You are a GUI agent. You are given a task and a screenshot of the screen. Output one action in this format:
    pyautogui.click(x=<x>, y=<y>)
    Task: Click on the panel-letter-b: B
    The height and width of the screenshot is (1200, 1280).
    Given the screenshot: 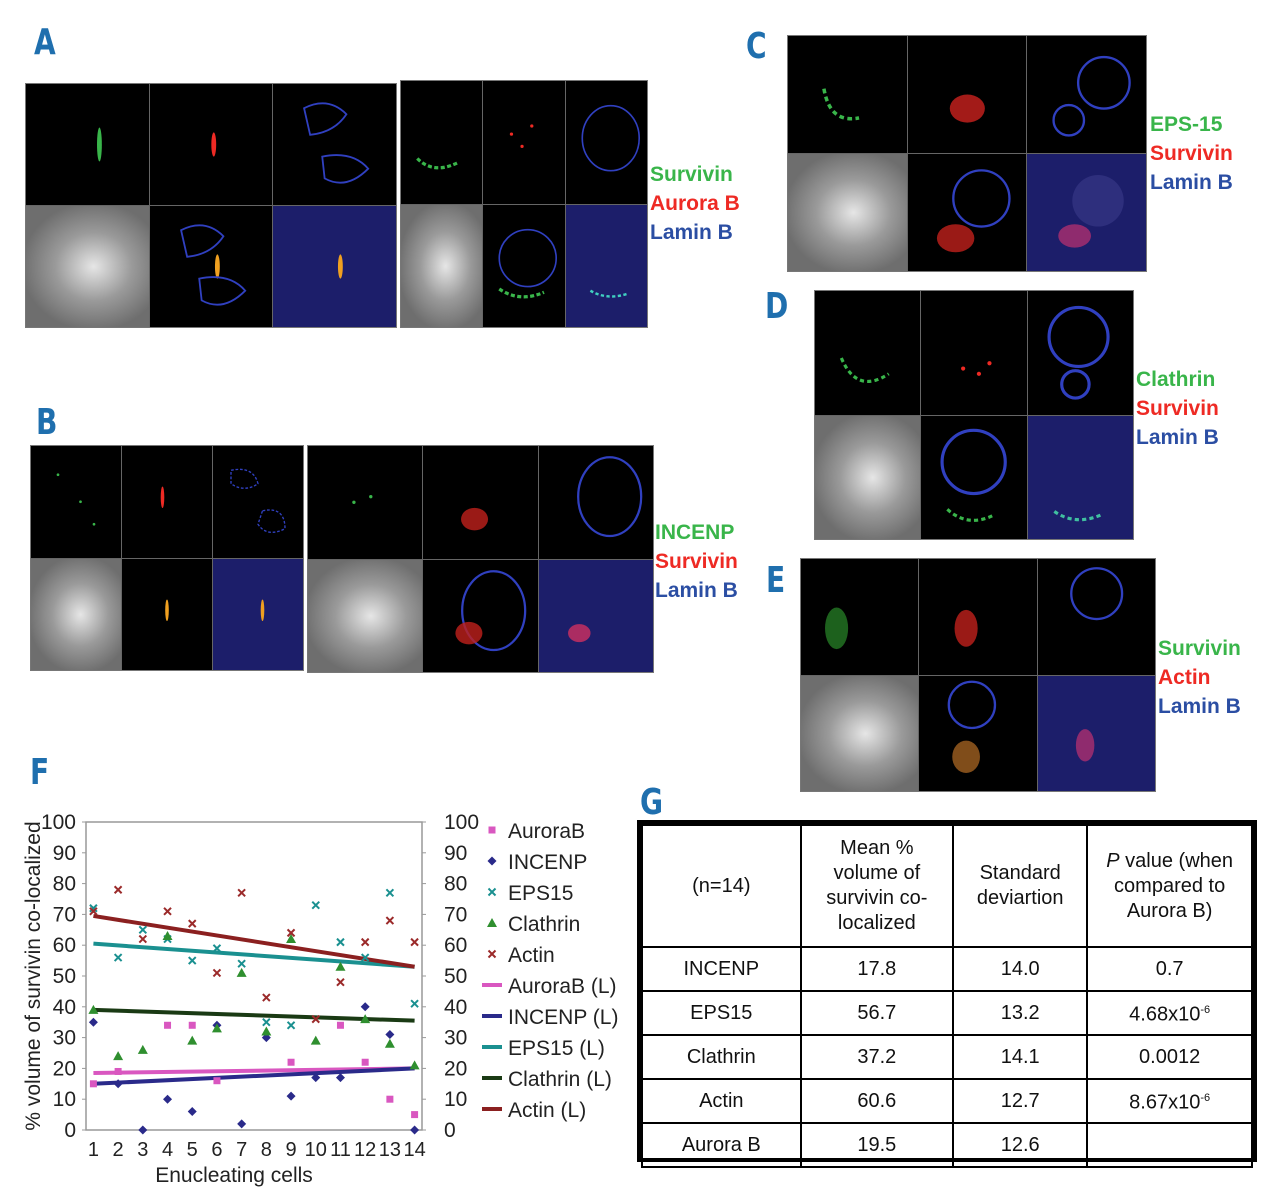 What is the action you would take?
    pyautogui.click(x=47, y=422)
    